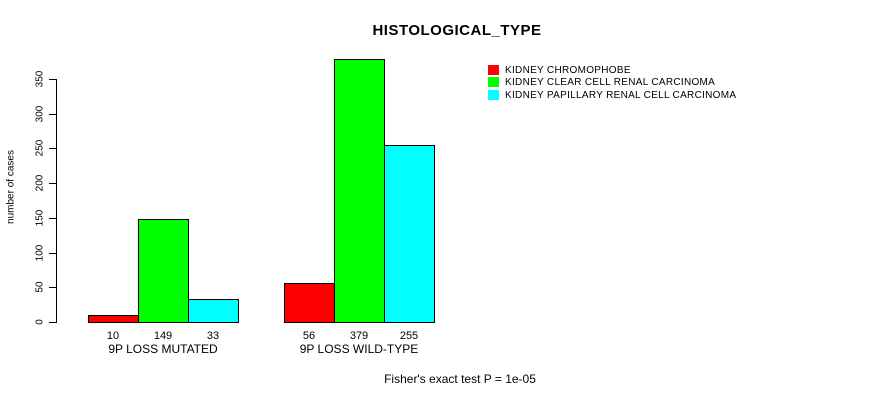 The height and width of the screenshot is (400, 890). Describe the element at coordinates (309, 336) in the screenshot. I see `bar-value-label: 56` at that location.